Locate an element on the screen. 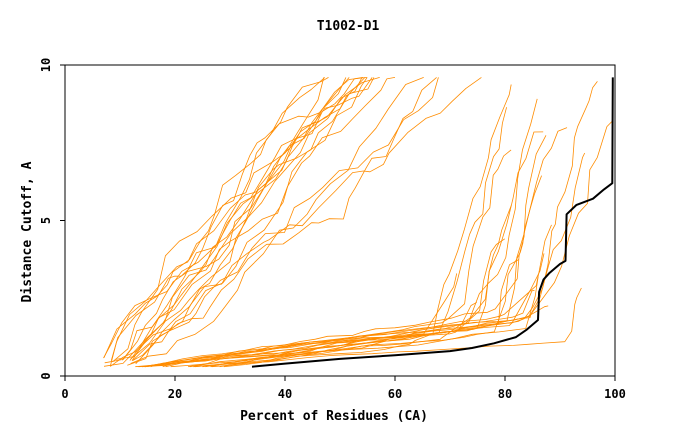 This screenshot has width=680, height=440. x-tick-label: 60 is located at coordinates (395, 394).